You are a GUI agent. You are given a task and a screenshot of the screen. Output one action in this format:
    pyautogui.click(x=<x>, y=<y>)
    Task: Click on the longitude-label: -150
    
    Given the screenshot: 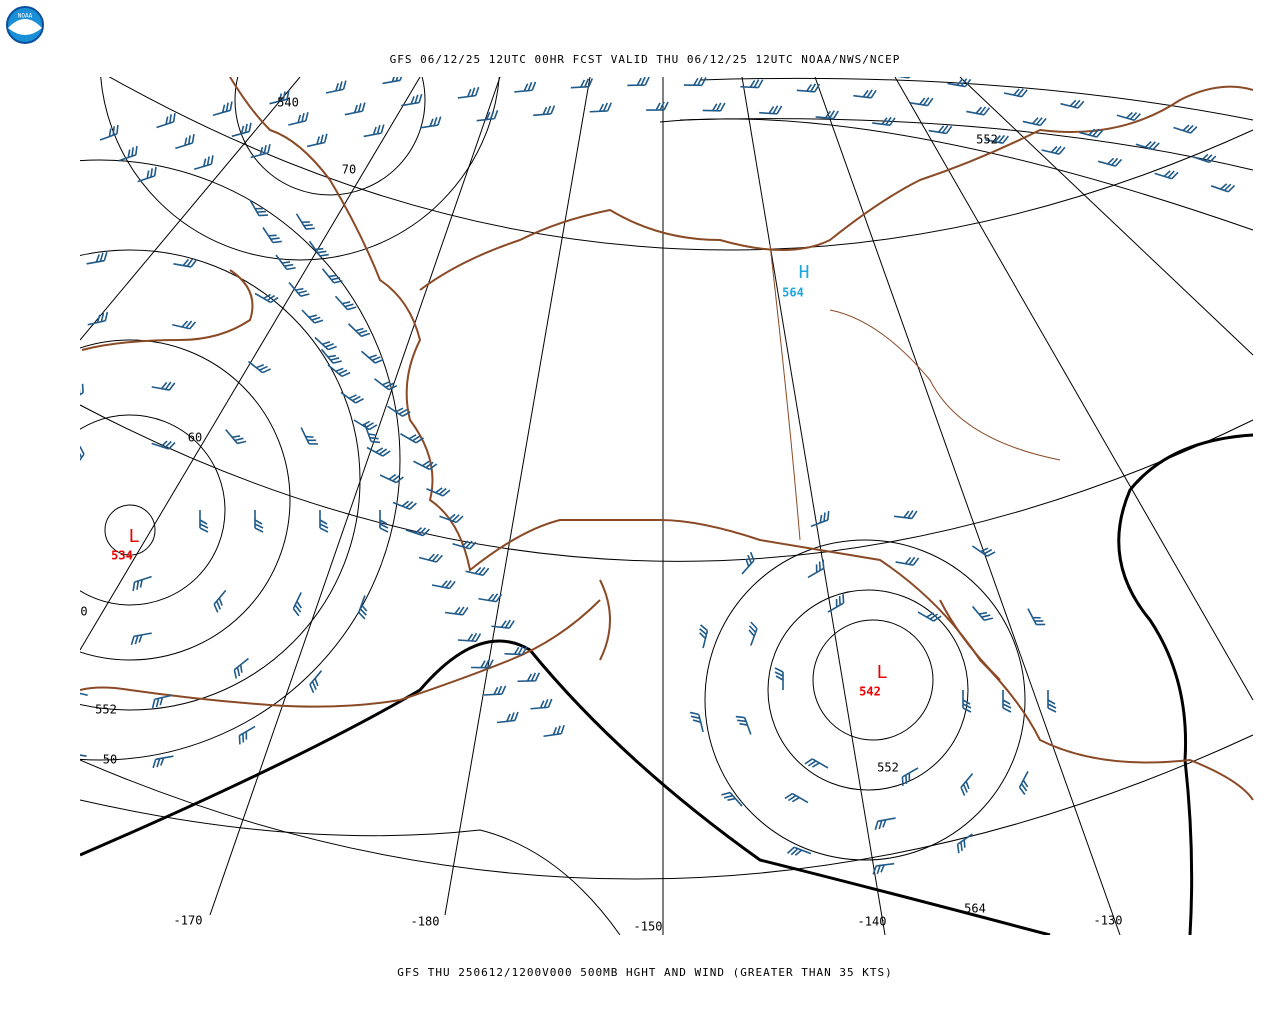 What is the action you would take?
    pyautogui.click(x=648, y=927)
    